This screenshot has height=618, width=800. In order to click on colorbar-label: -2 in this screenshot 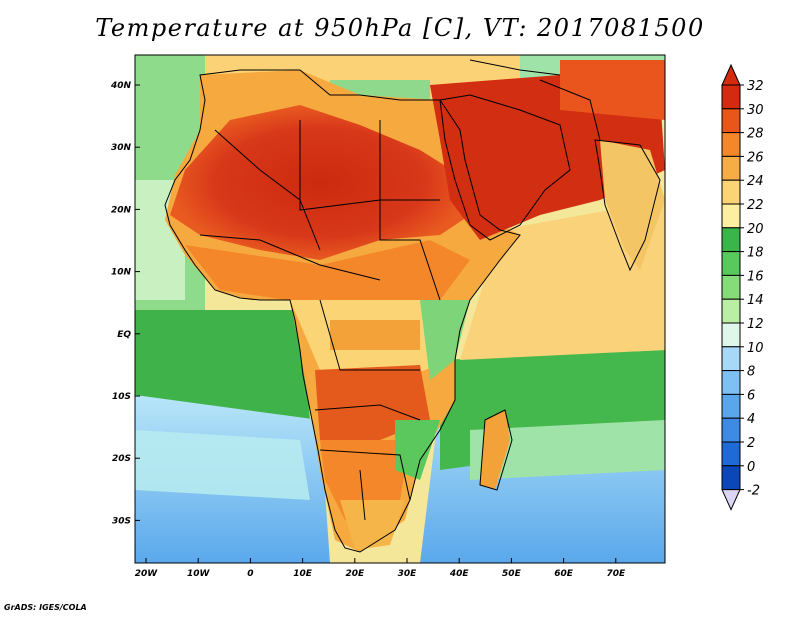, I will do `click(753, 491)`.